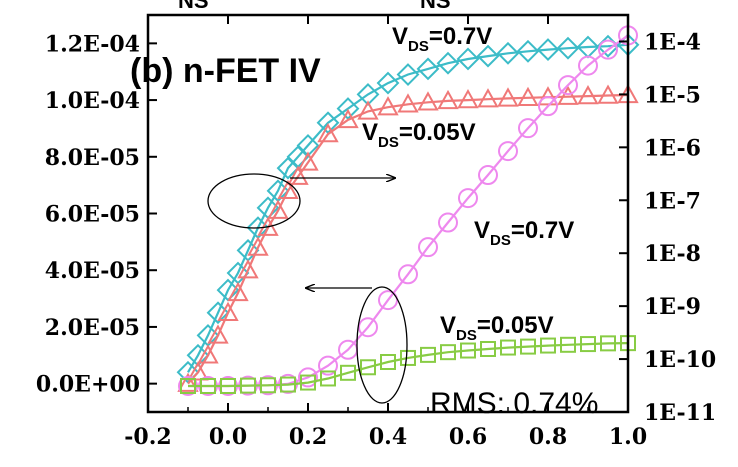  What do you see at coordinates (388, 142) in the screenshot?
I see `annotation-vds-red-sub: DS` at bounding box center [388, 142].